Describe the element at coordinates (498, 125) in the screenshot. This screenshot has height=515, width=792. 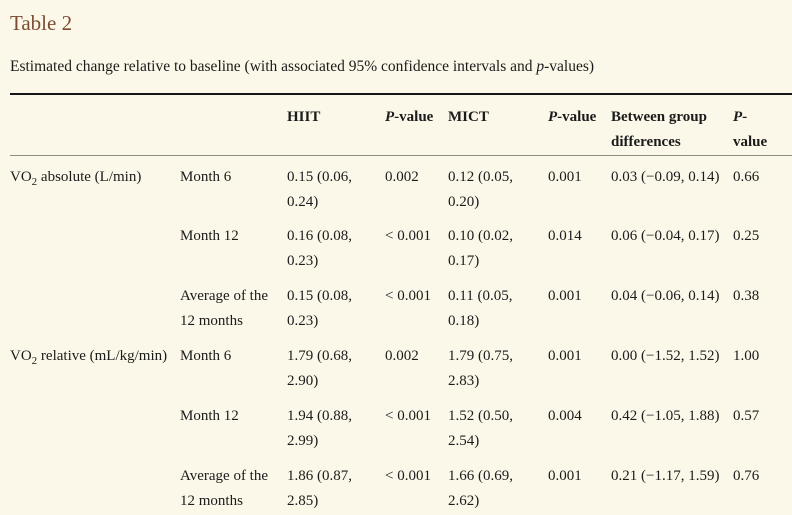
I see `header-mict: MICT` at that location.